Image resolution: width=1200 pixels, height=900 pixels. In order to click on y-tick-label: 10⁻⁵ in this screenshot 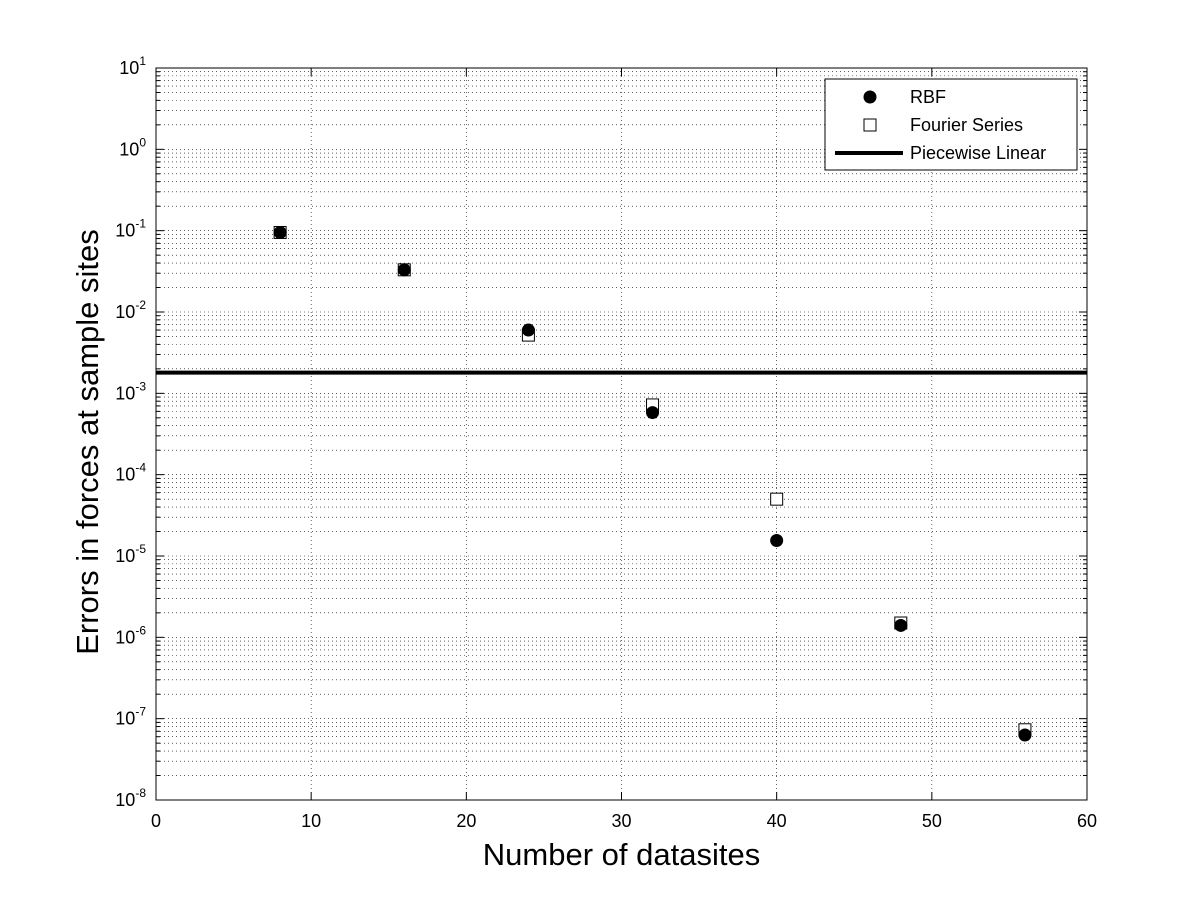, I will do `click(130, 554)`.